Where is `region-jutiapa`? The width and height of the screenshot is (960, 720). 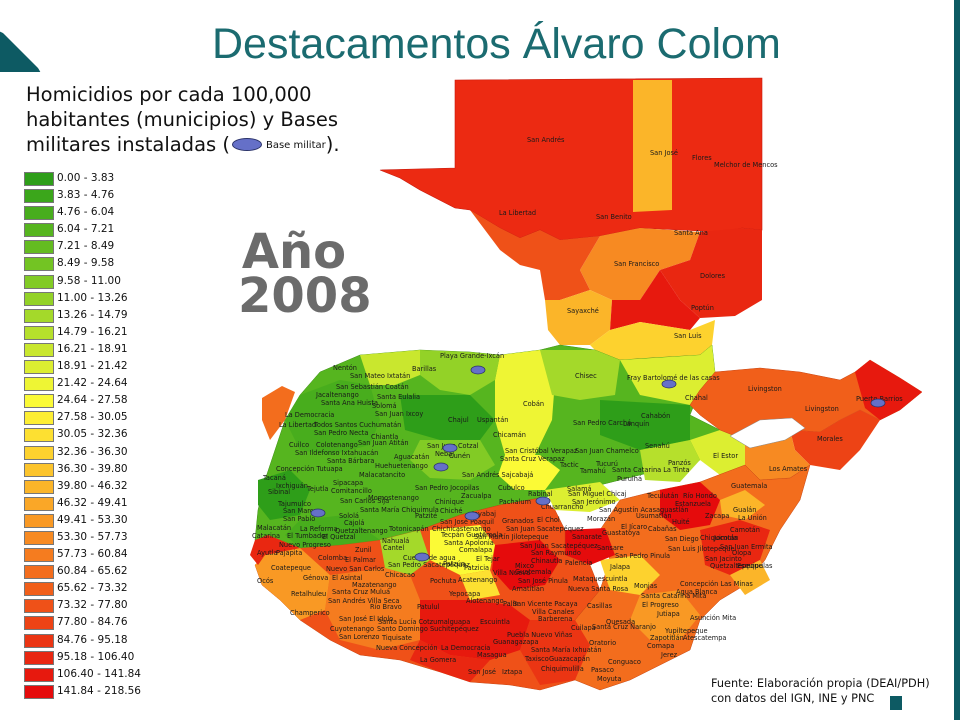
region-jutiapa is located at coordinates (665, 615).